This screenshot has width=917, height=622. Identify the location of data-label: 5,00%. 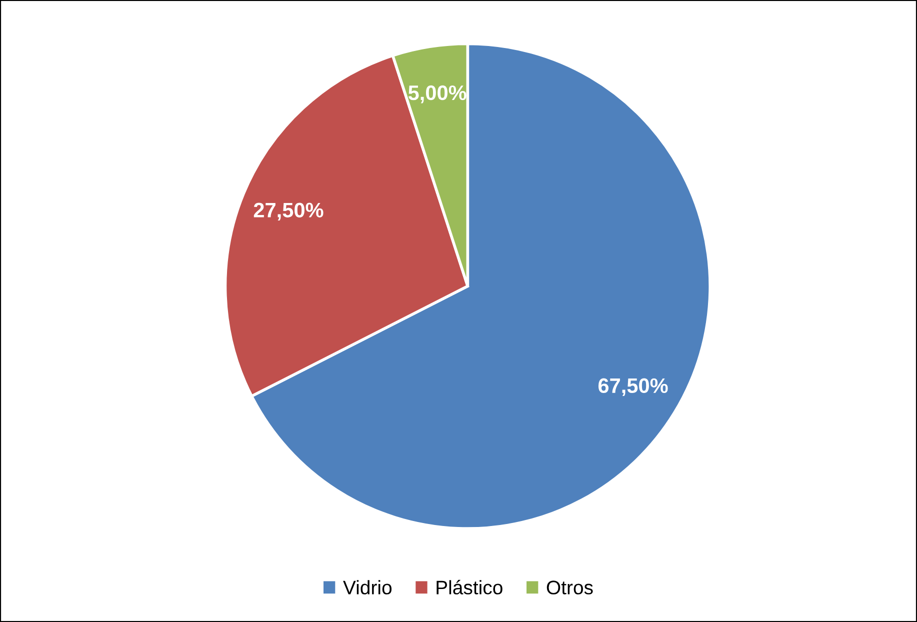
(437, 94).